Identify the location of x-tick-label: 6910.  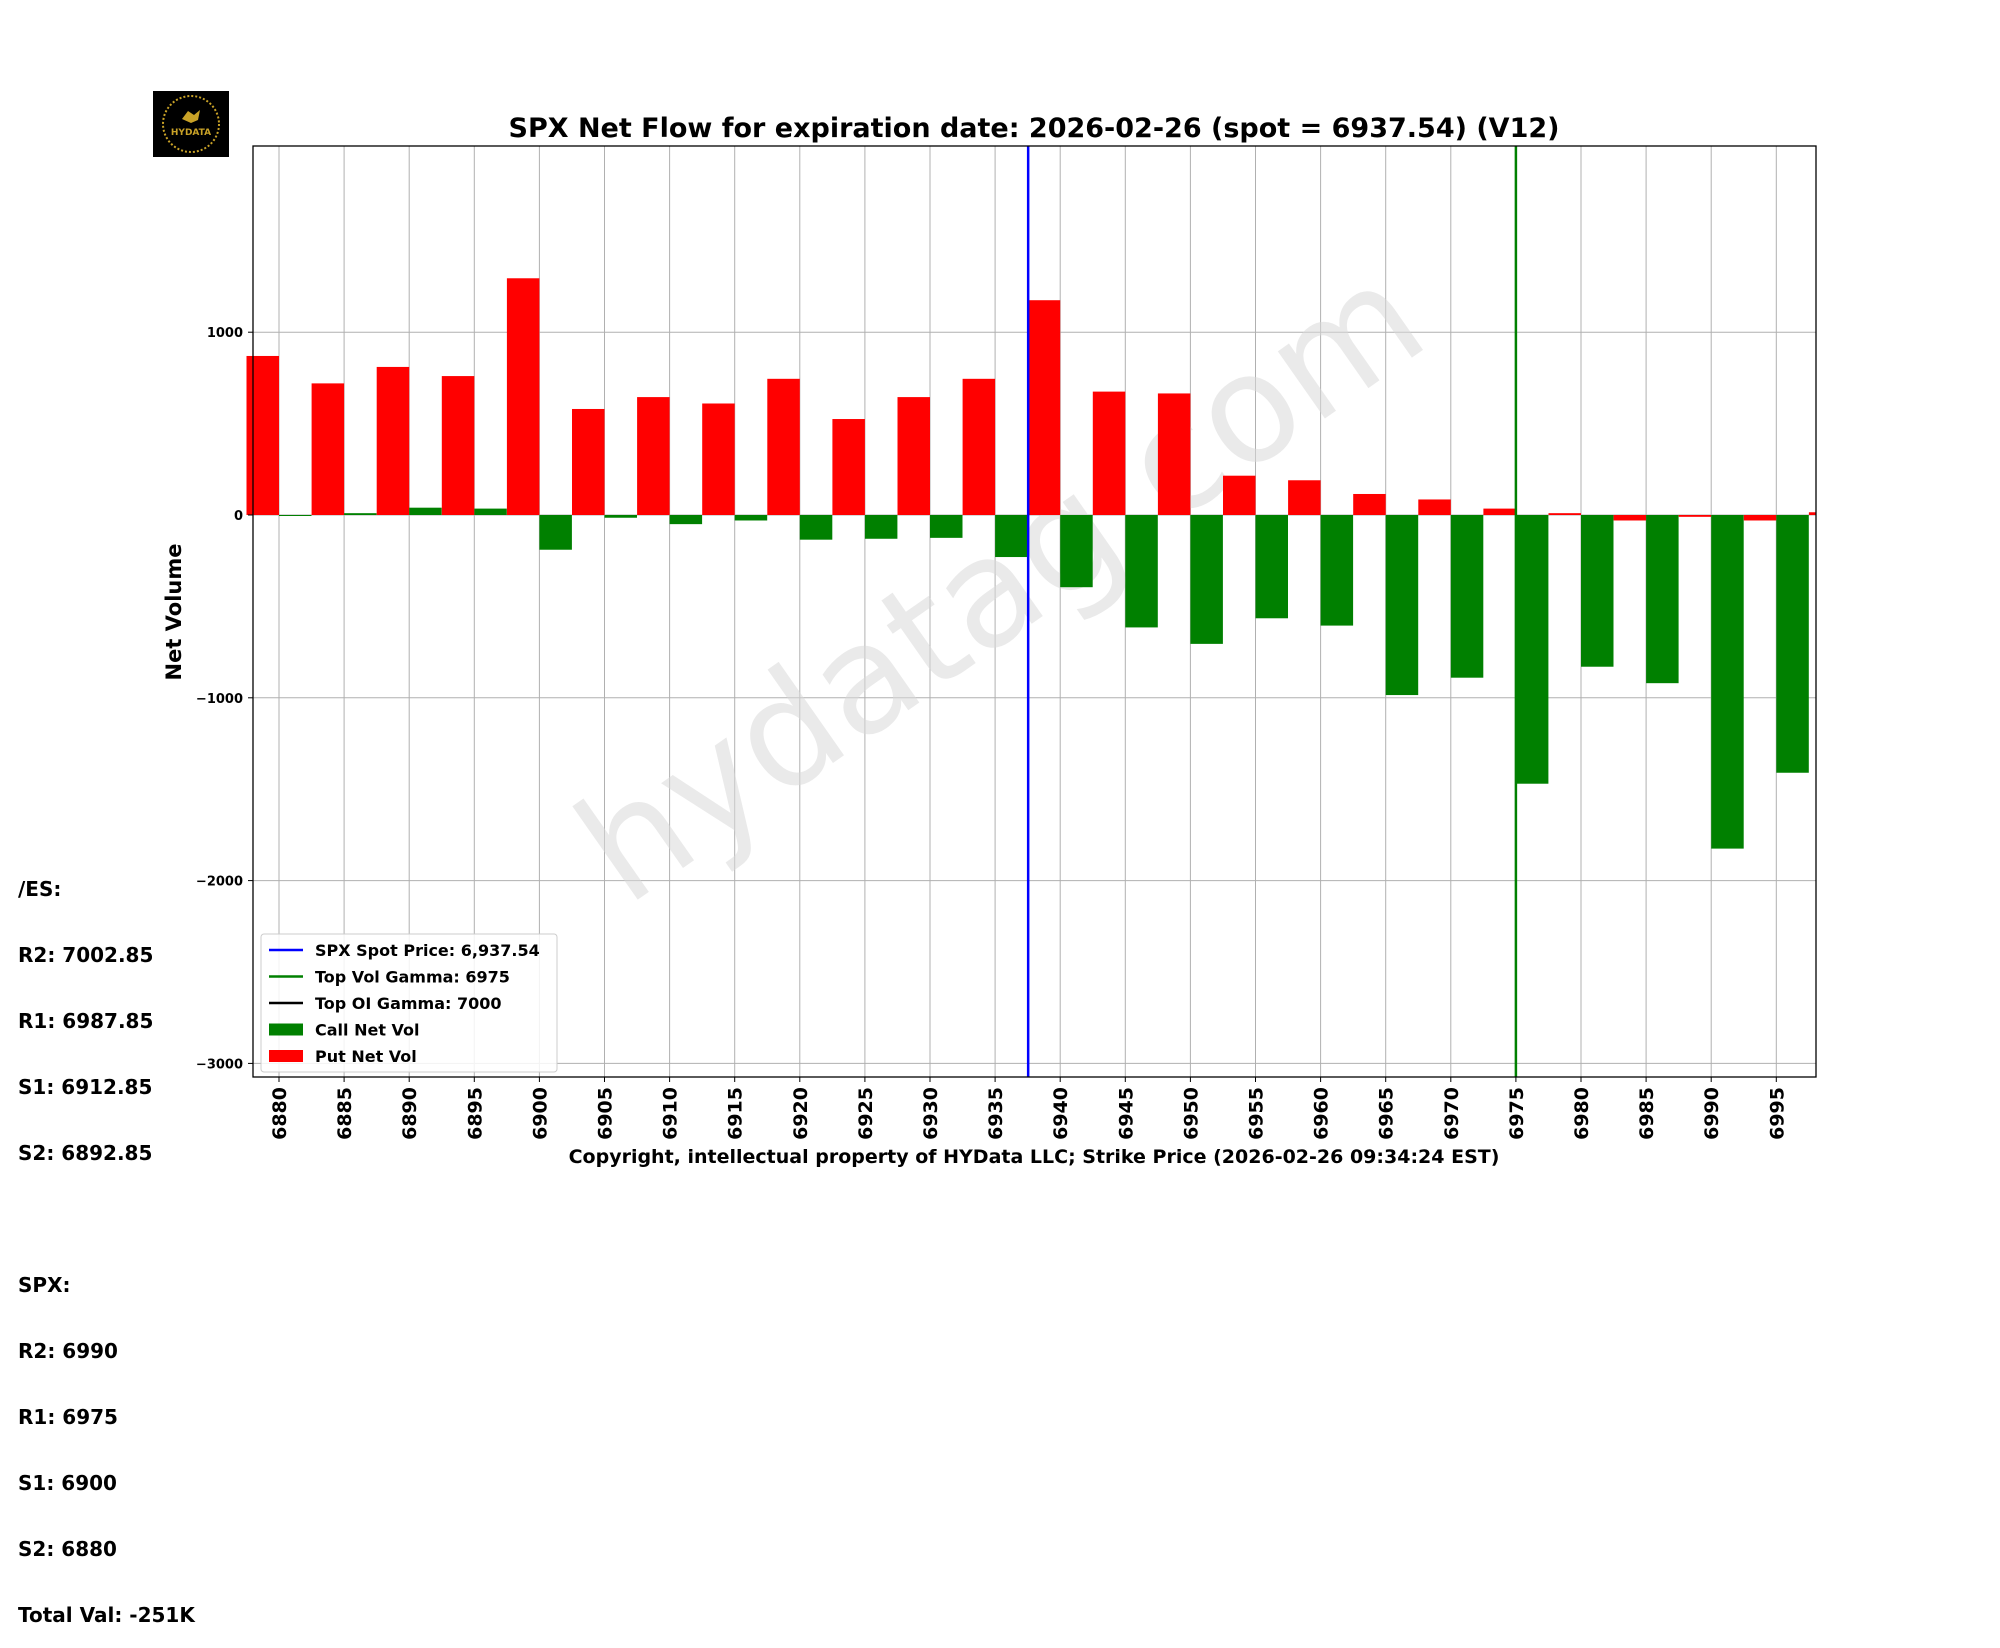
(671, 1113).